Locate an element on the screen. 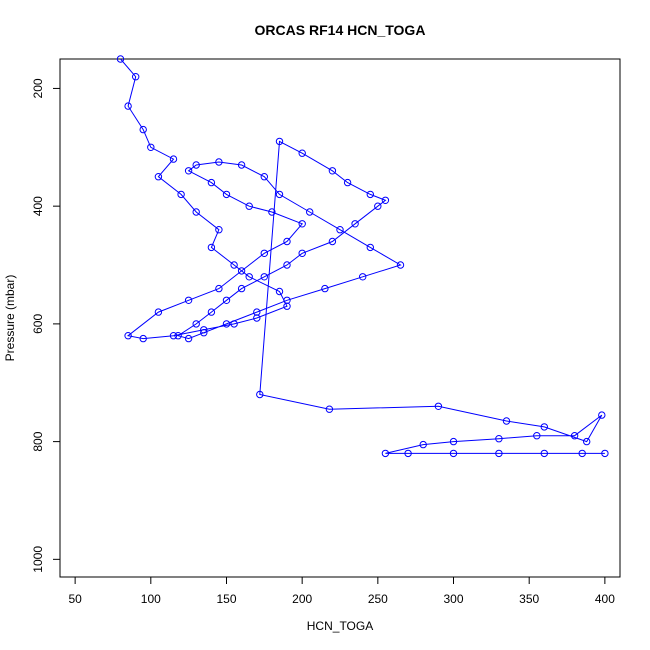 The height and width of the screenshot is (650, 650). y-axis-label: Pressure (mbar) is located at coordinates (10, 318).